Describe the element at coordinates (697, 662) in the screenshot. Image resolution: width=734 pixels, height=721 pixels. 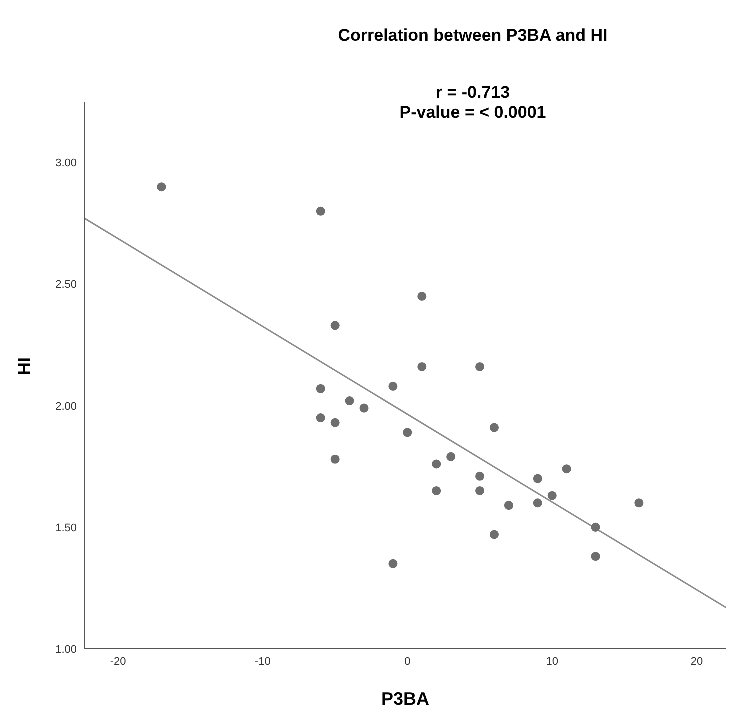
I see `x-tick-label: 20` at that location.